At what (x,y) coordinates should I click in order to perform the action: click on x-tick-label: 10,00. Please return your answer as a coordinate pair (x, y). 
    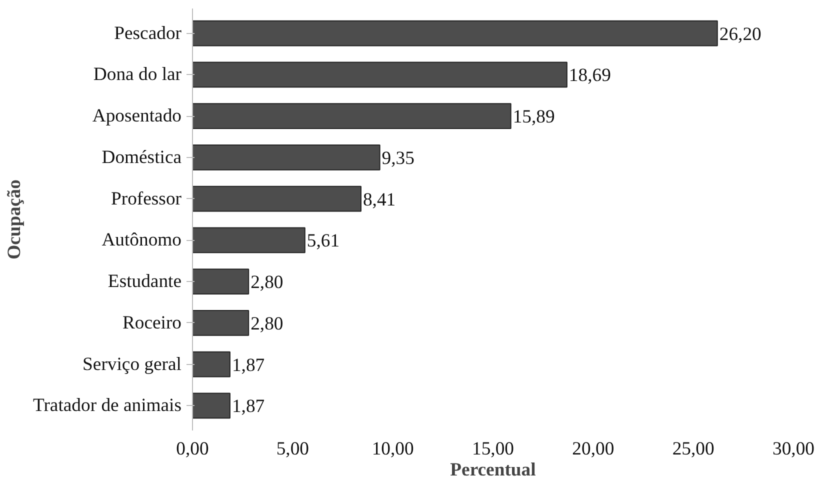
    Looking at the image, I should click on (393, 449).